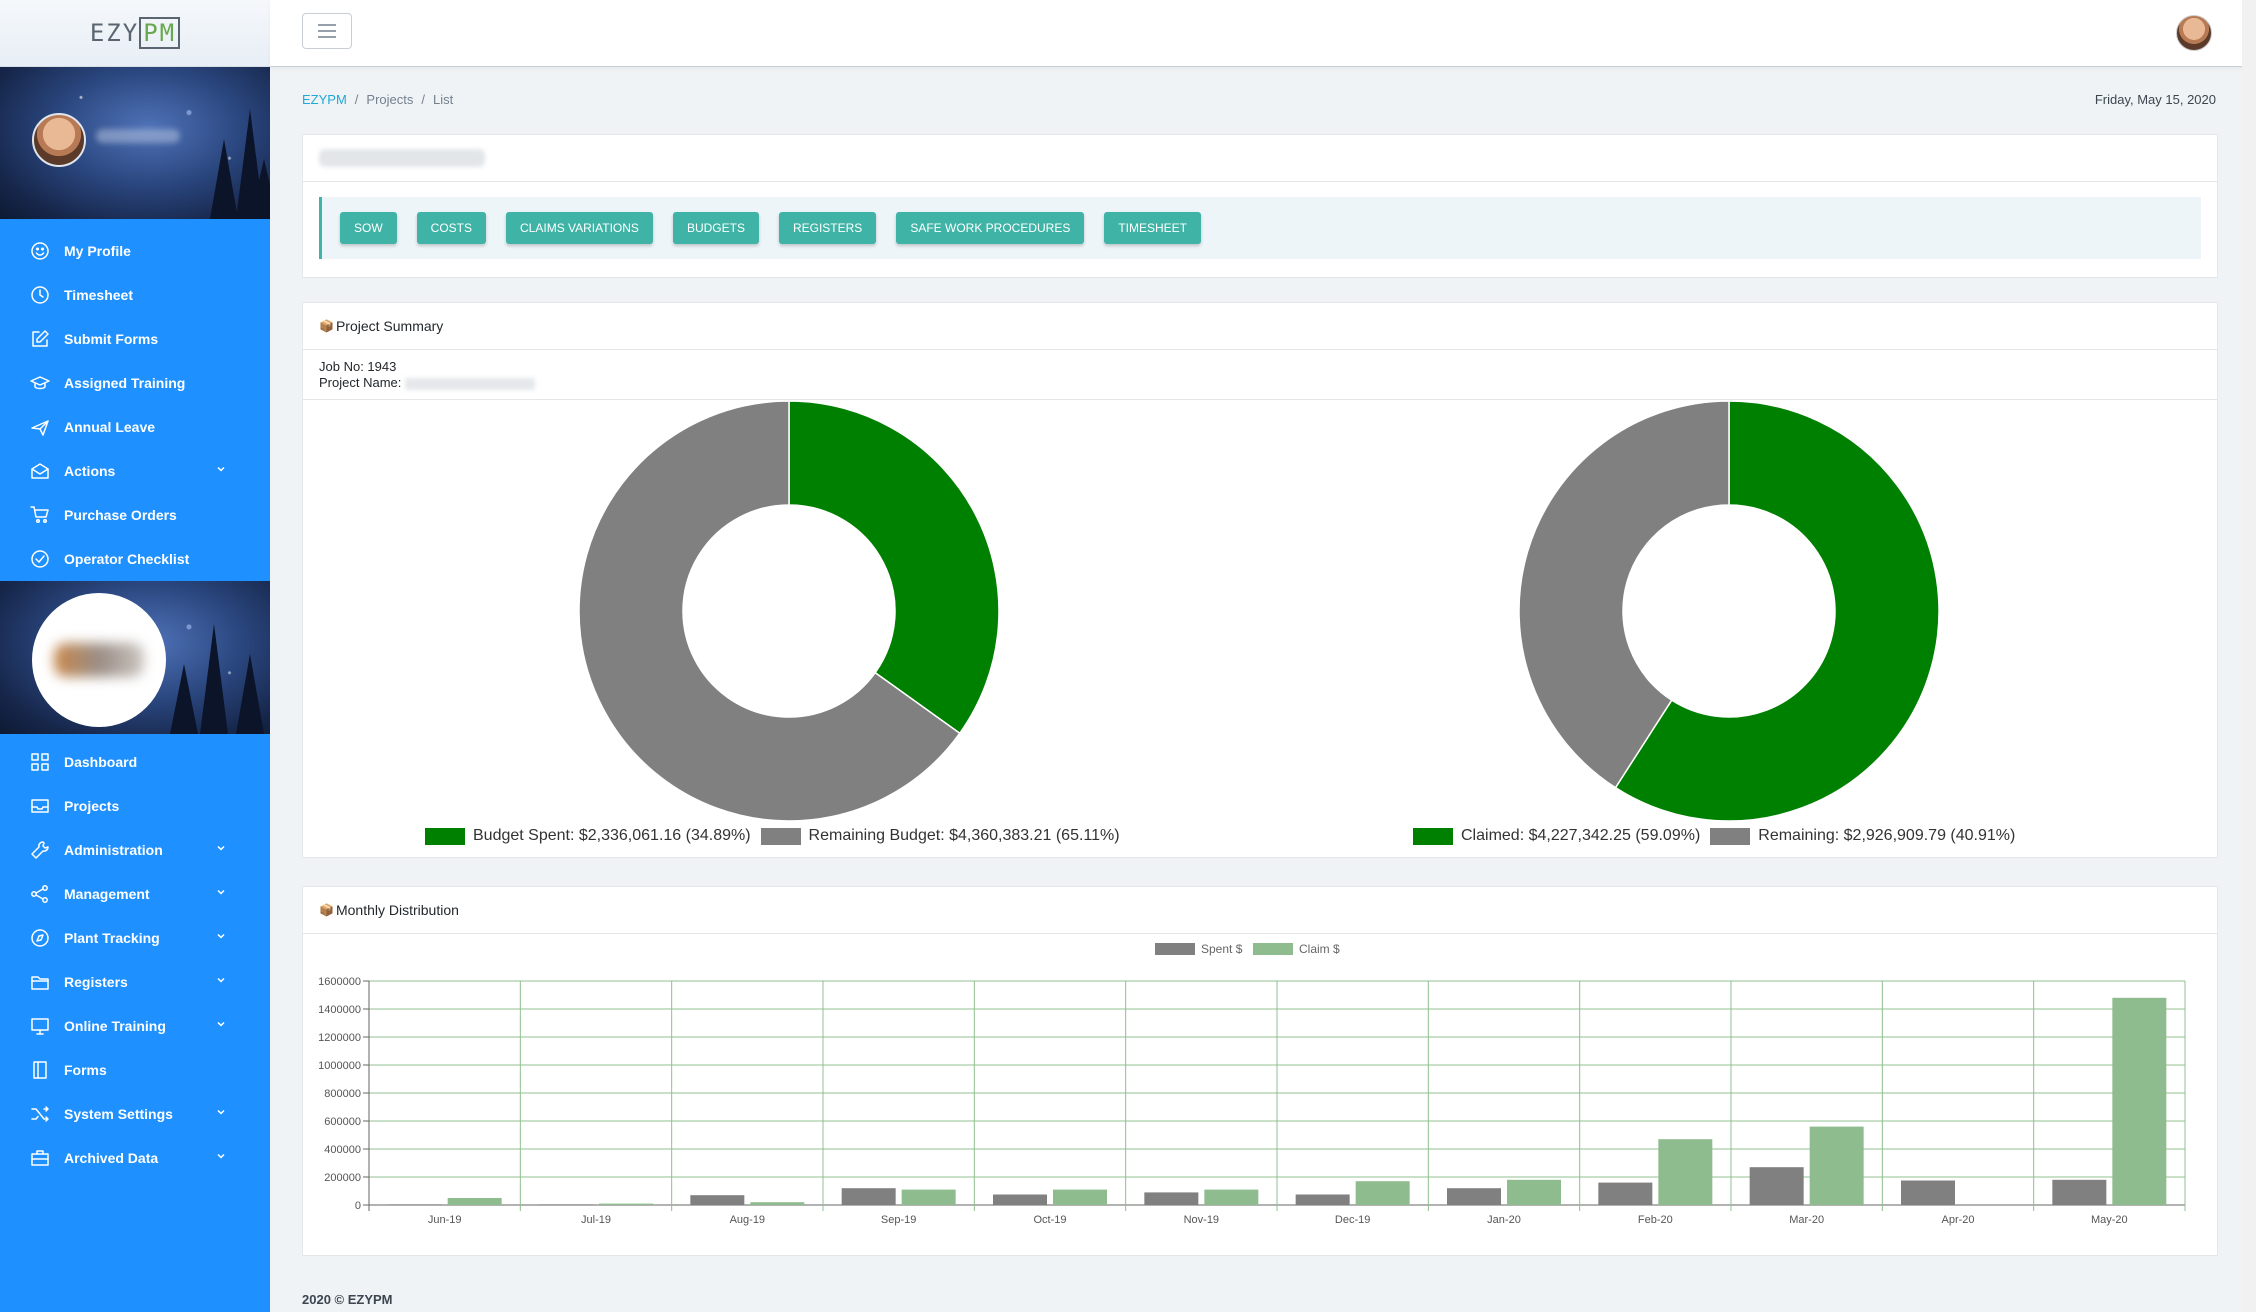 This screenshot has height=1312, width=2256. What do you see at coordinates (135, 1070) in the screenshot?
I see `sidebar-item-forms: Forms` at bounding box center [135, 1070].